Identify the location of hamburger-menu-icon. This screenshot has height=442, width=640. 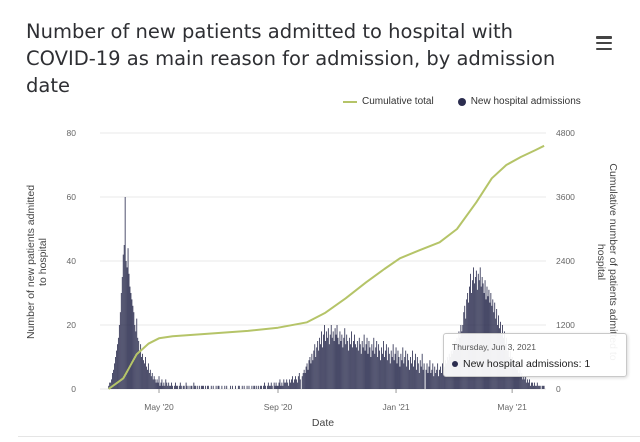
(604, 43).